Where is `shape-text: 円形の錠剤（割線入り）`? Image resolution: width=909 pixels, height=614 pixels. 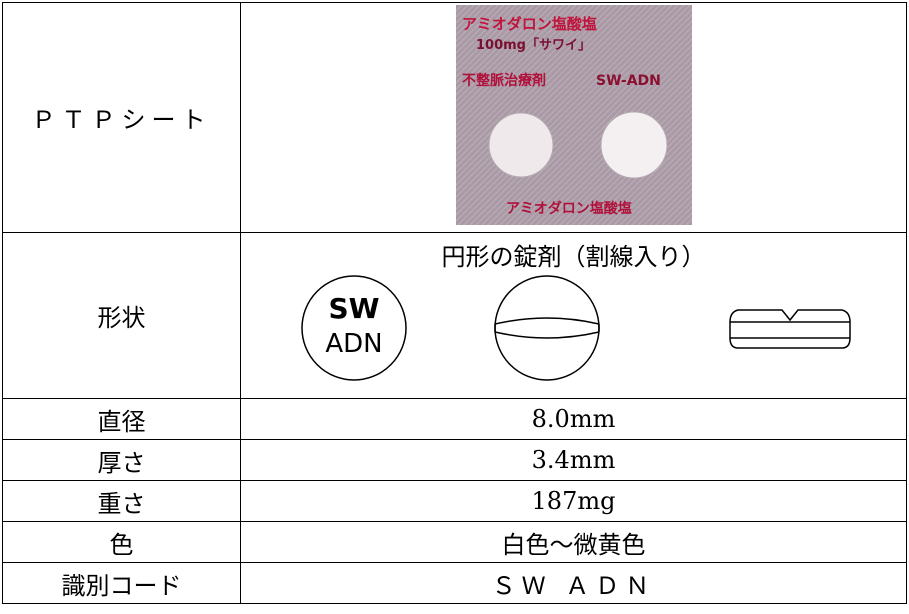 shape-text: 円形の錠剤（割線入り） is located at coordinates (573, 257).